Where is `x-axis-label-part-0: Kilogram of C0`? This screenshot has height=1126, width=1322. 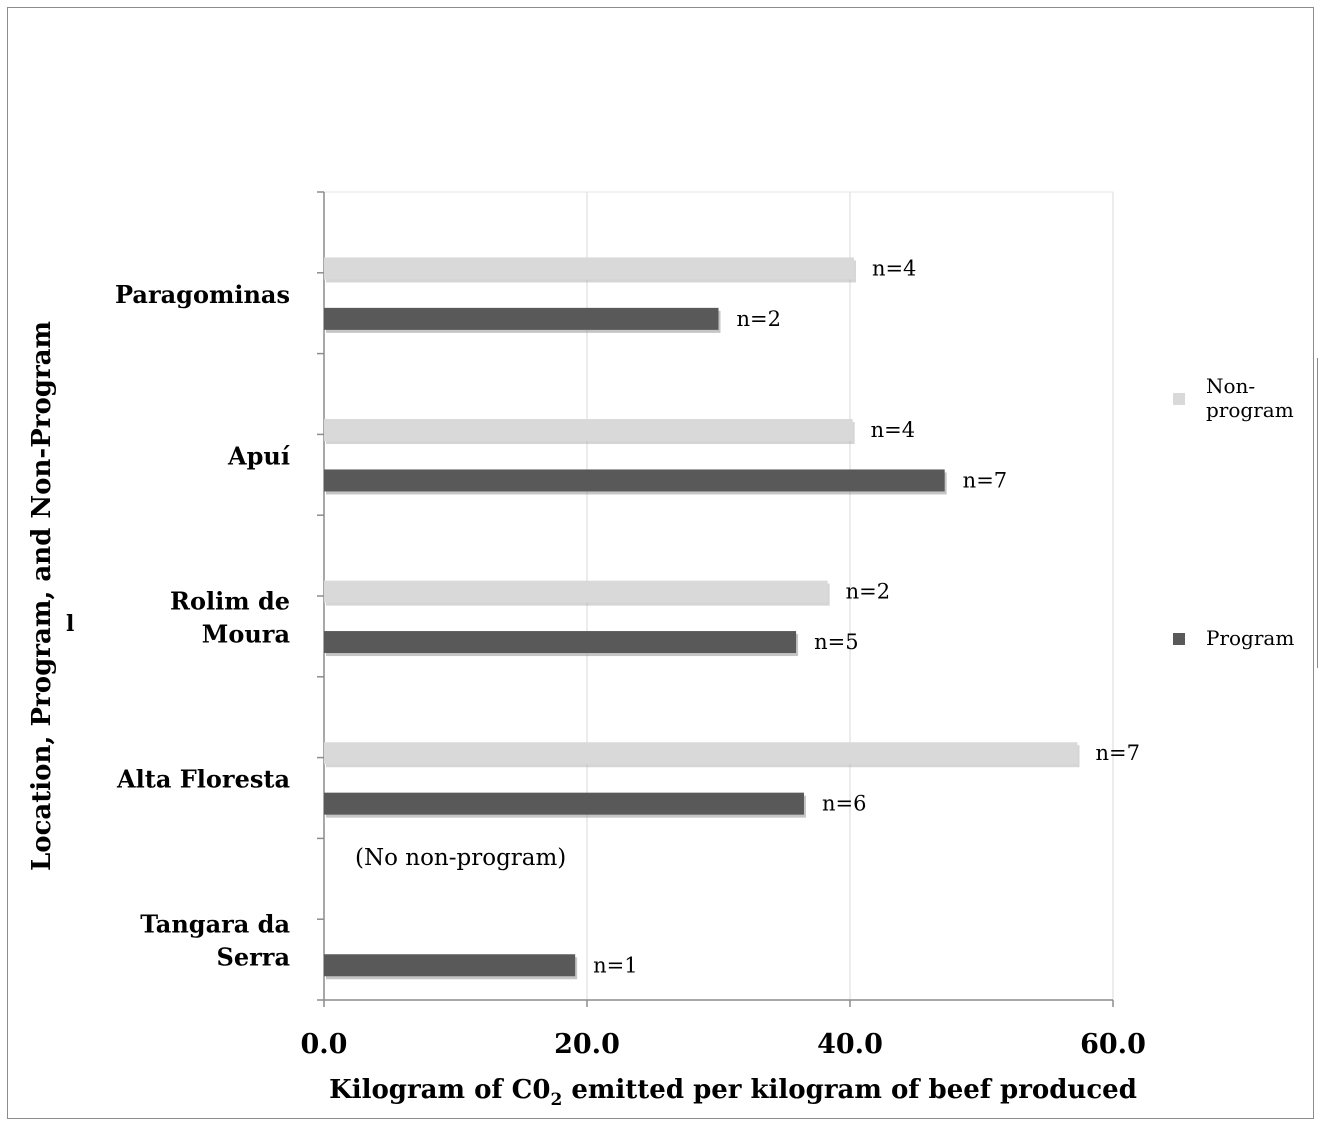
x-axis-label-part-0: Kilogram of C0 is located at coordinates (439, 1090).